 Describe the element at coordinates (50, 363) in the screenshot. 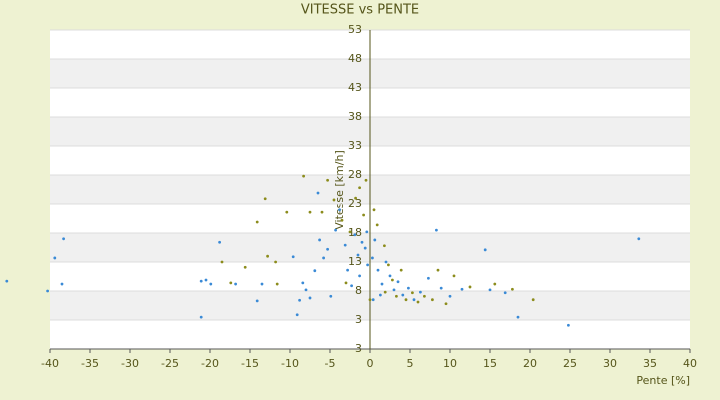

I see `x-tick-label: -40` at that location.